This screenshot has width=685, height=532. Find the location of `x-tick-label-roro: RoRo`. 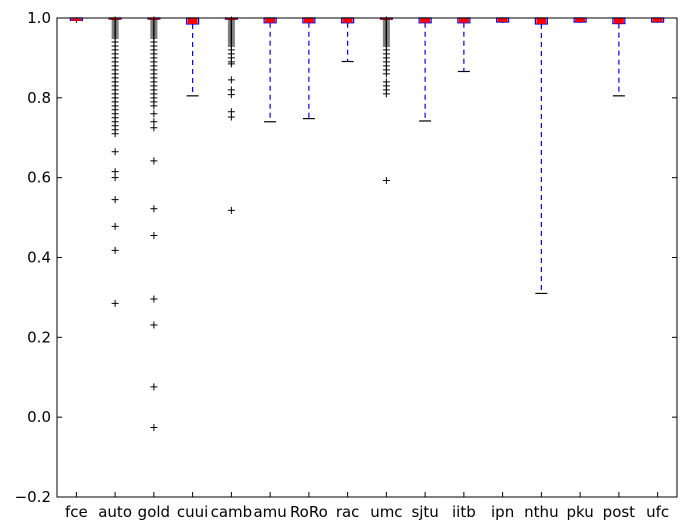

x-tick-label-roro: RoRo is located at coordinates (309, 512).